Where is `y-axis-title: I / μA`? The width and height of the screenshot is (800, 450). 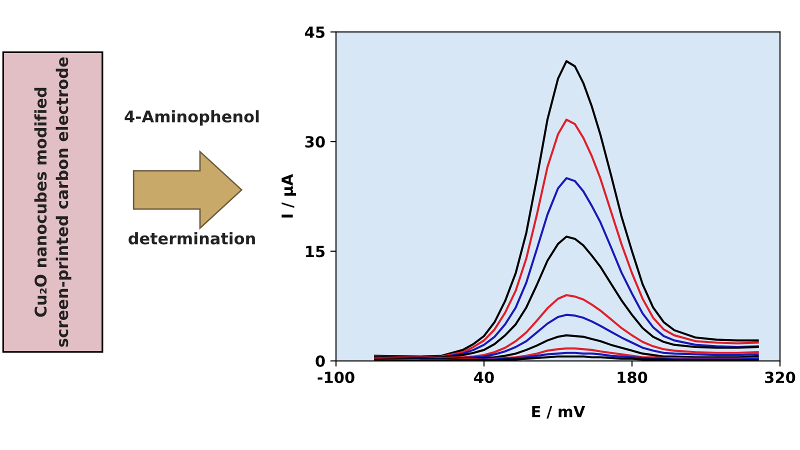
y-axis-title: I / μA is located at coordinates (289, 196).